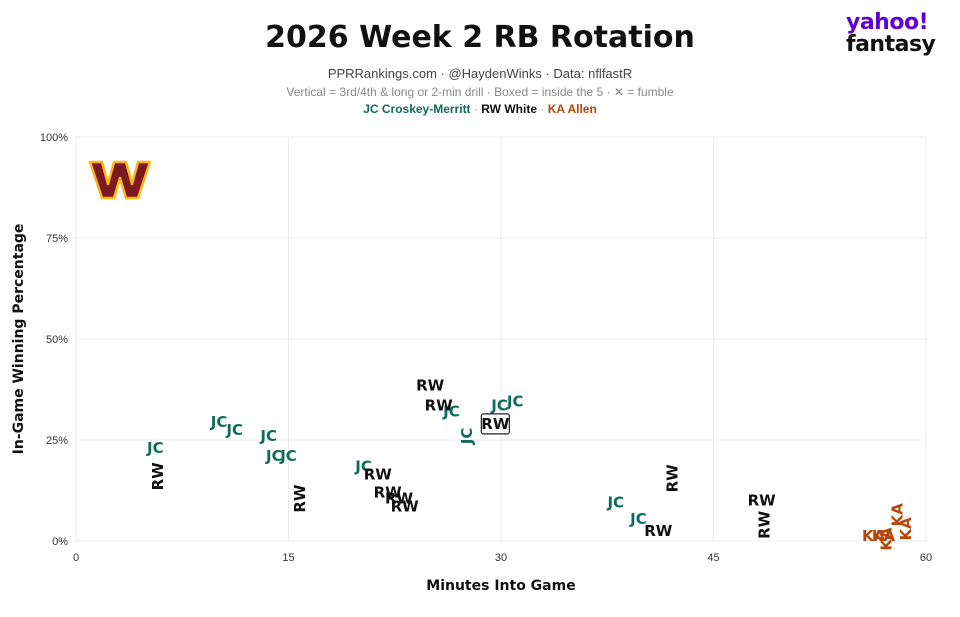  What do you see at coordinates (887, 22) in the screenshot?
I see `brand-line-1: yahoo!` at bounding box center [887, 22].